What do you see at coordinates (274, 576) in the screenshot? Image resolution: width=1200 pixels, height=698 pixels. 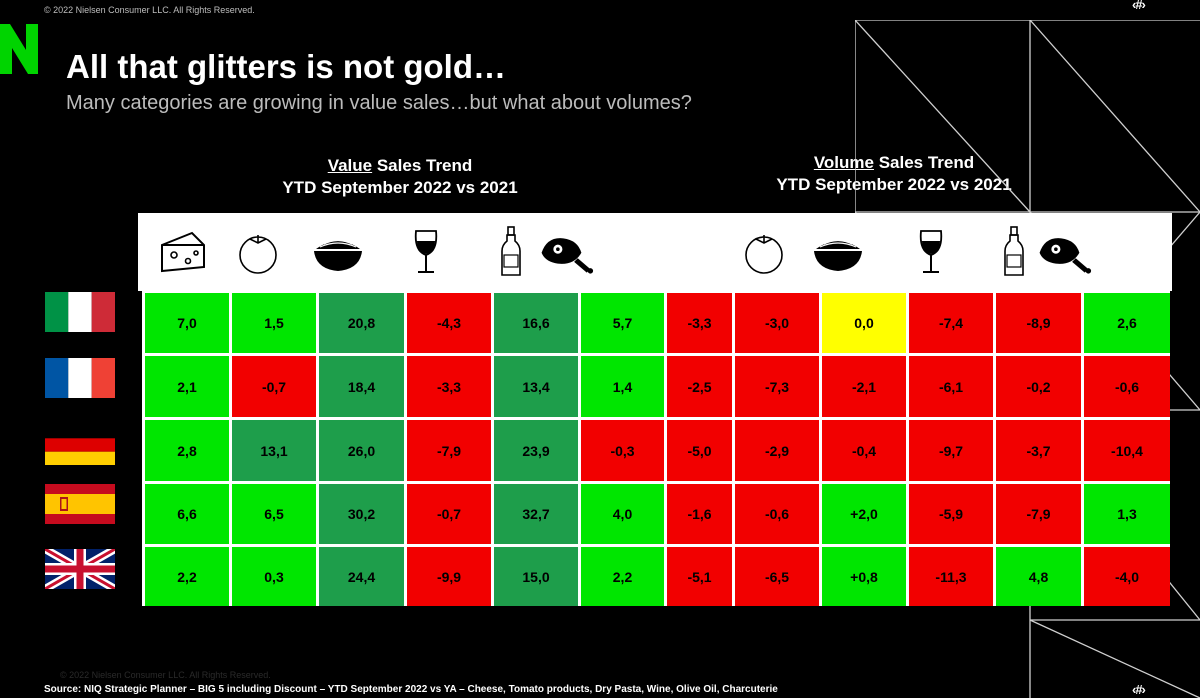 I see `heatmap-cell: 0,3` at bounding box center [274, 576].